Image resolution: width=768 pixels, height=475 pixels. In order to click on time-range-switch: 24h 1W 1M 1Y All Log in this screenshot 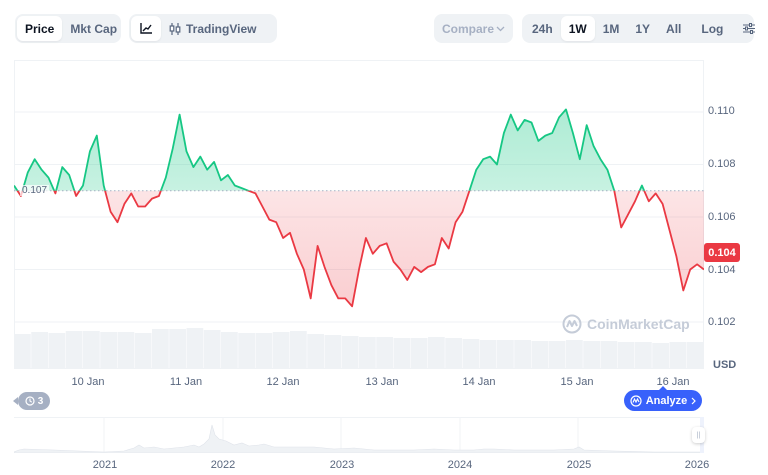, I will do `click(639, 28)`.